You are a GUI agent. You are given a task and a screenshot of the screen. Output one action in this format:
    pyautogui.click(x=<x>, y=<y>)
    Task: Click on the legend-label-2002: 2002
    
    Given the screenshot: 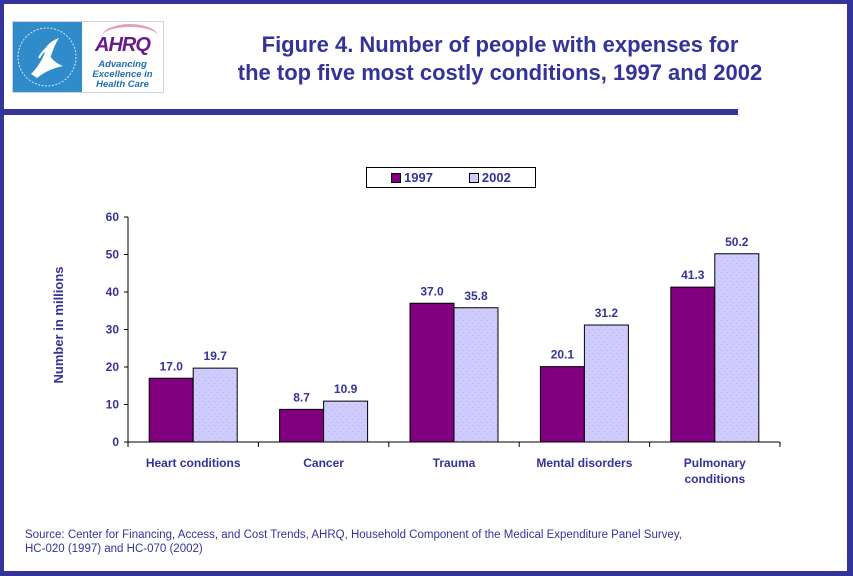 What is the action you would take?
    pyautogui.click(x=496, y=177)
    